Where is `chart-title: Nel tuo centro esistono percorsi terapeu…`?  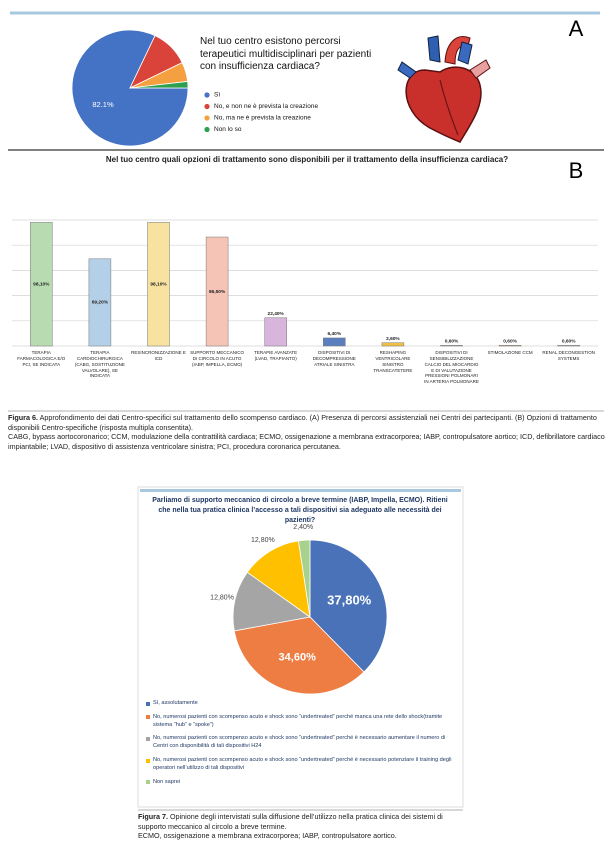
chart-title: Nel tuo centro esistono percorsi terapeu… is located at coordinates (286, 54).